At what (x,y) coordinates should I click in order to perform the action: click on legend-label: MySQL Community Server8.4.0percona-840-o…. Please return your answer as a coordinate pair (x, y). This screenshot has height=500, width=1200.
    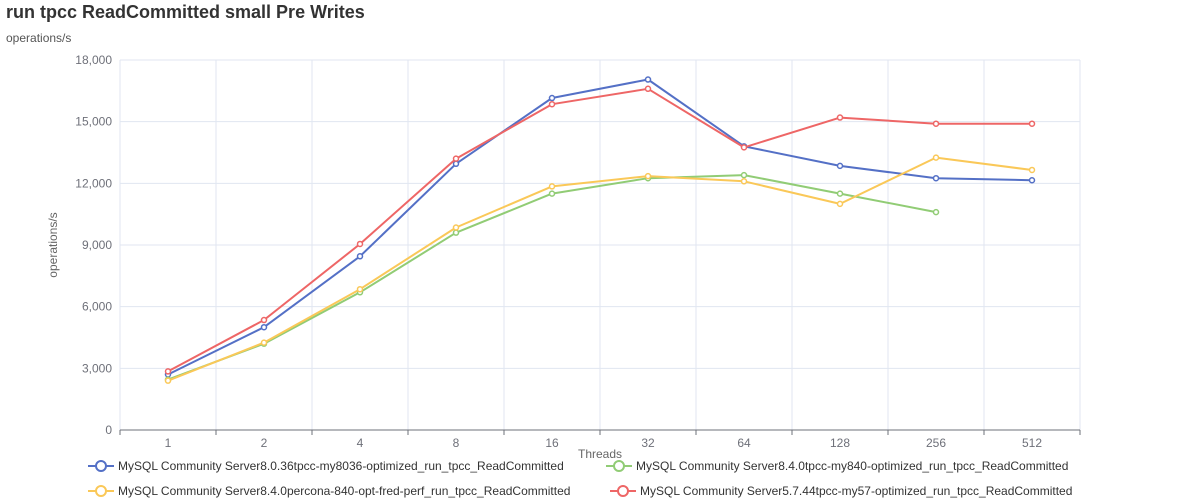
    Looking at the image, I should click on (344, 491).